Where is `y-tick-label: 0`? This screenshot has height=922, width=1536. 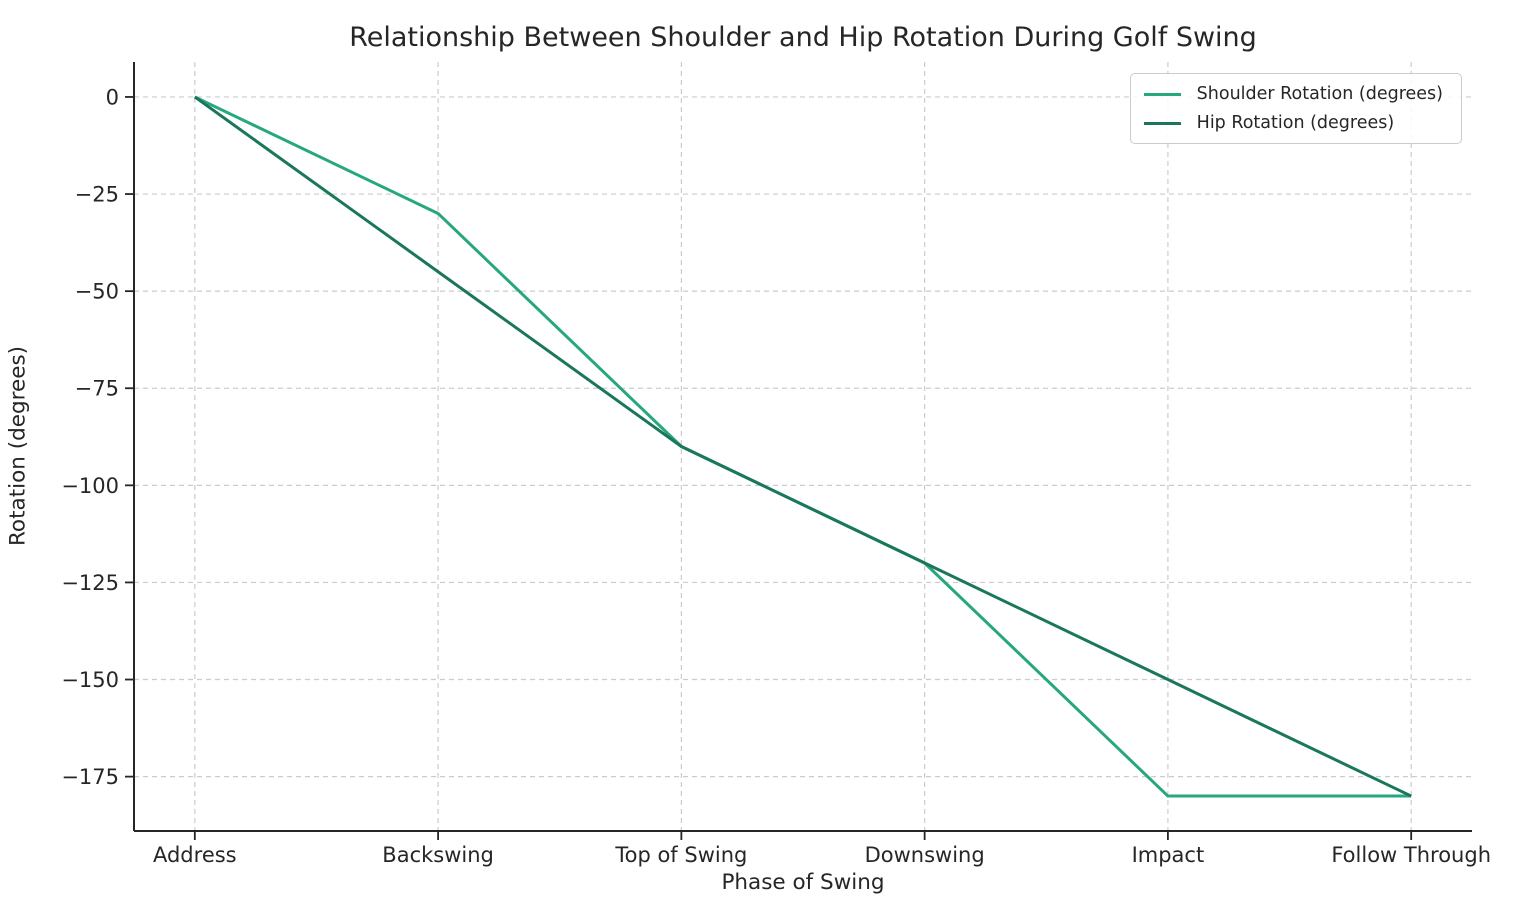 y-tick-label: 0 is located at coordinates (112, 97).